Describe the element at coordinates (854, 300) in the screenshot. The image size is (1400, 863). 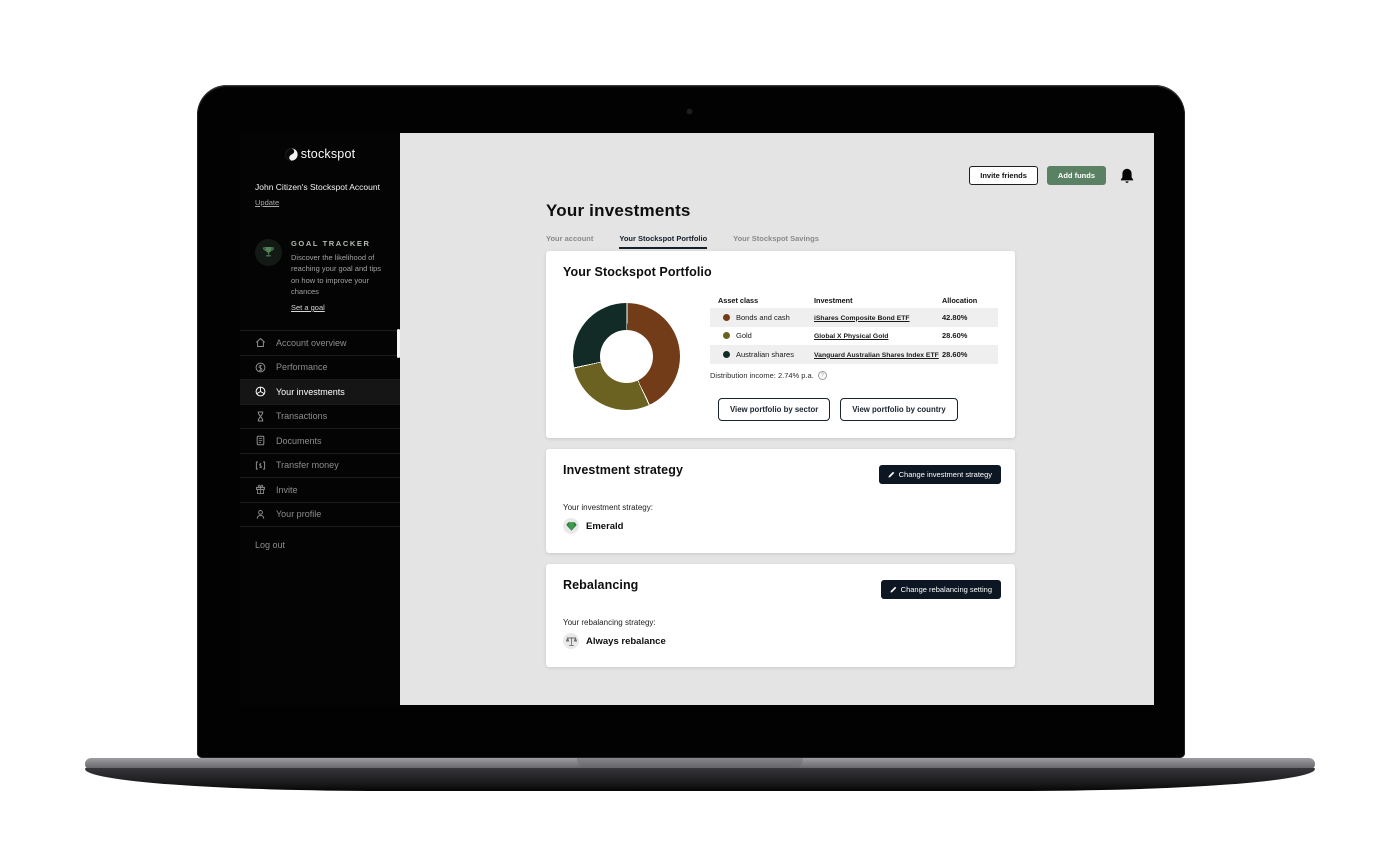
I see `table-header-row: Asset class Investment Allocation` at that location.